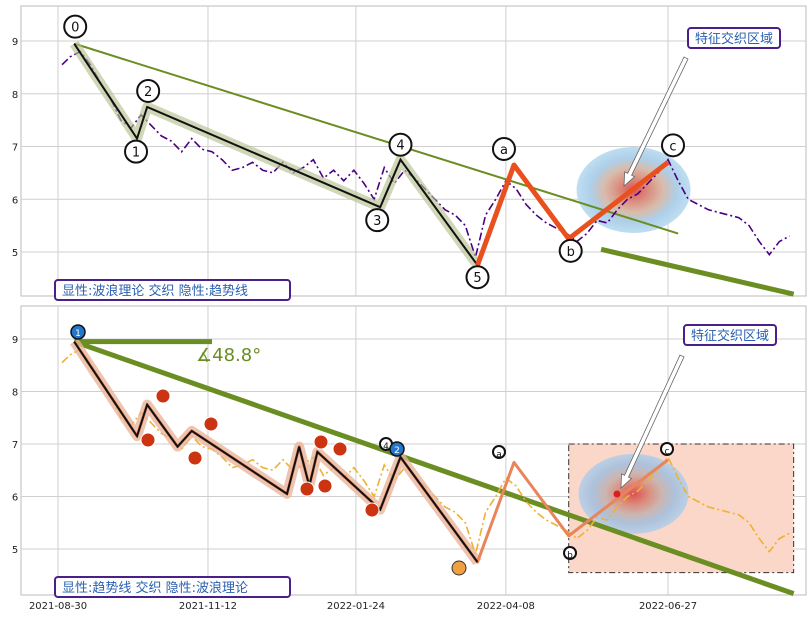  Describe the element at coordinates (356, 606) in the screenshot. I see `x-tick-label: 2022-01-24` at that location.